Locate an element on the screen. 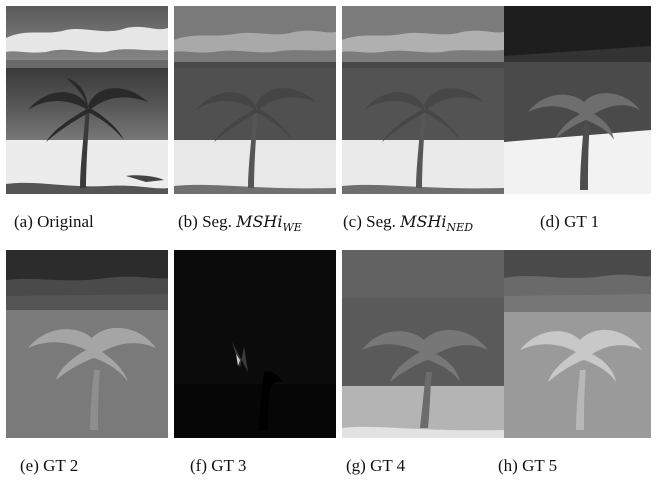 This screenshot has width=657, height=482. caption-c-subscript: NED is located at coordinates (460, 227).